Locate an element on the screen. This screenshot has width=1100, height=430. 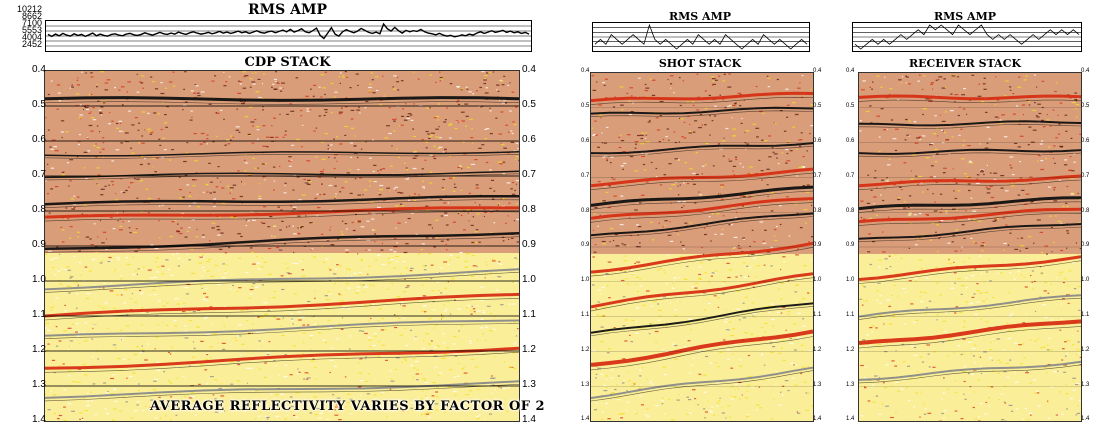
time-tick-label: 1.2 is located at coordinates (817, 349).